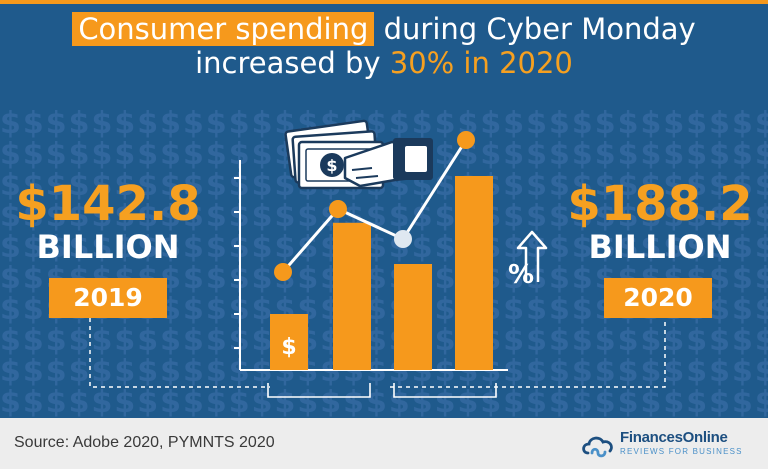 The height and width of the screenshot is (469, 768). What do you see at coordinates (481, 63) in the screenshot?
I see `headline-line2-accent: 30% in 2020` at bounding box center [481, 63].